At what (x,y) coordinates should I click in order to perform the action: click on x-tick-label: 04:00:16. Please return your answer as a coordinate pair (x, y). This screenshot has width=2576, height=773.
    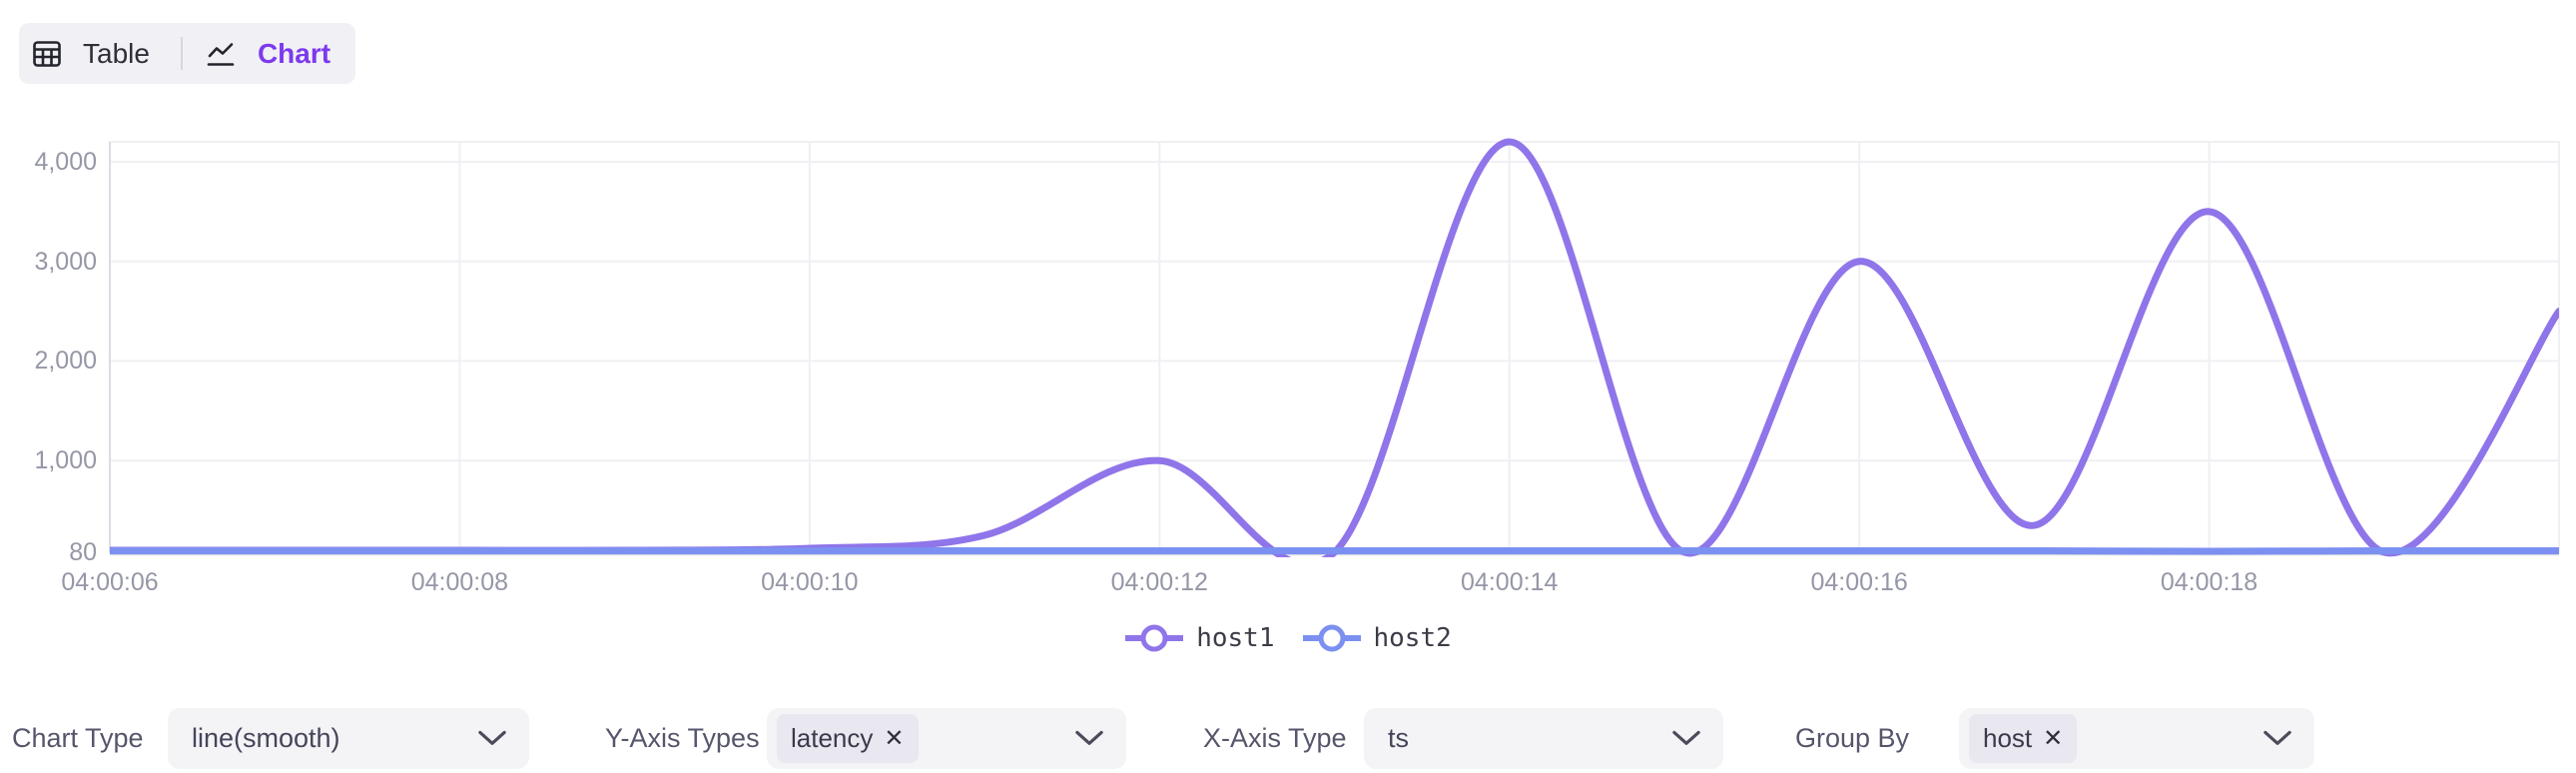
    Looking at the image, I should click on (1859, 582).